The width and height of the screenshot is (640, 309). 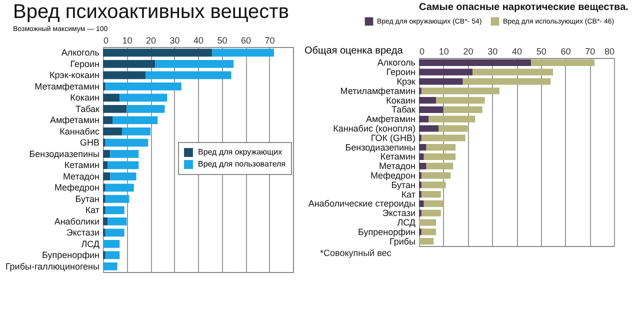 I want to click on y-tick-label: Анаболические стероиды, so click(x=362, y=203).